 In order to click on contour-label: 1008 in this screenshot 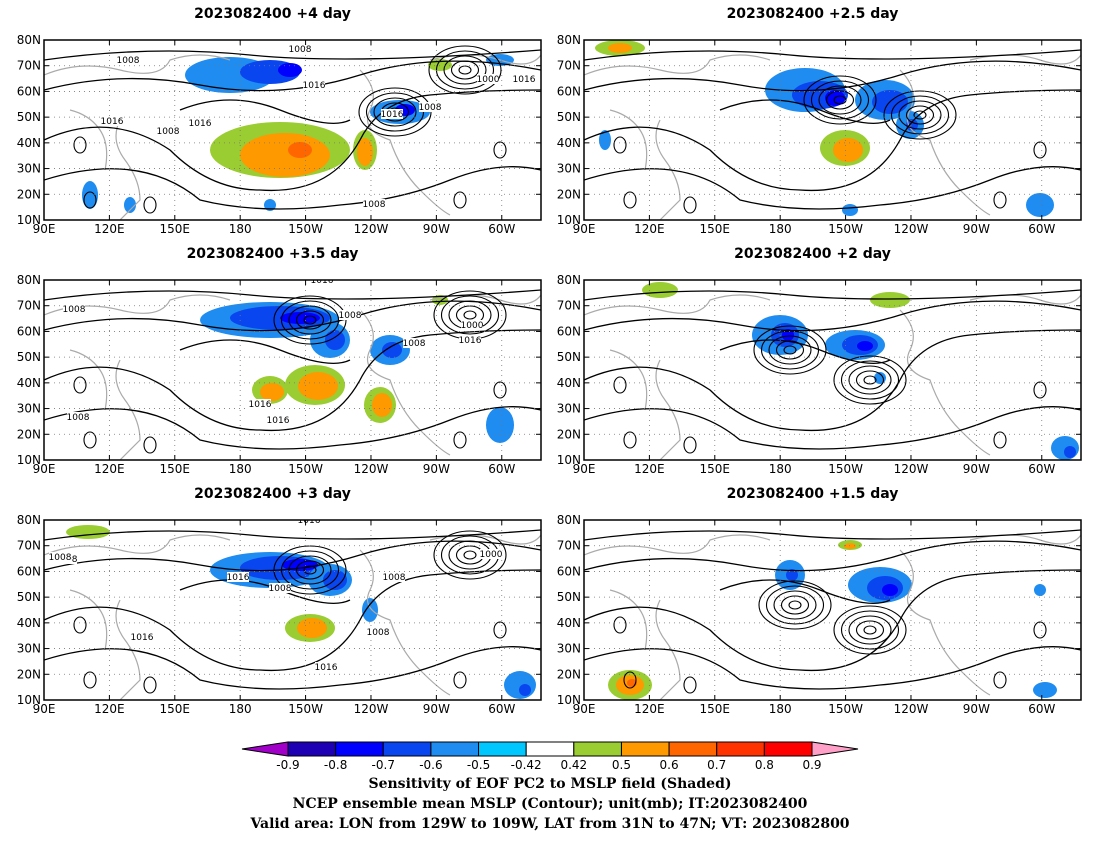, I will do `click(414, 344)`.